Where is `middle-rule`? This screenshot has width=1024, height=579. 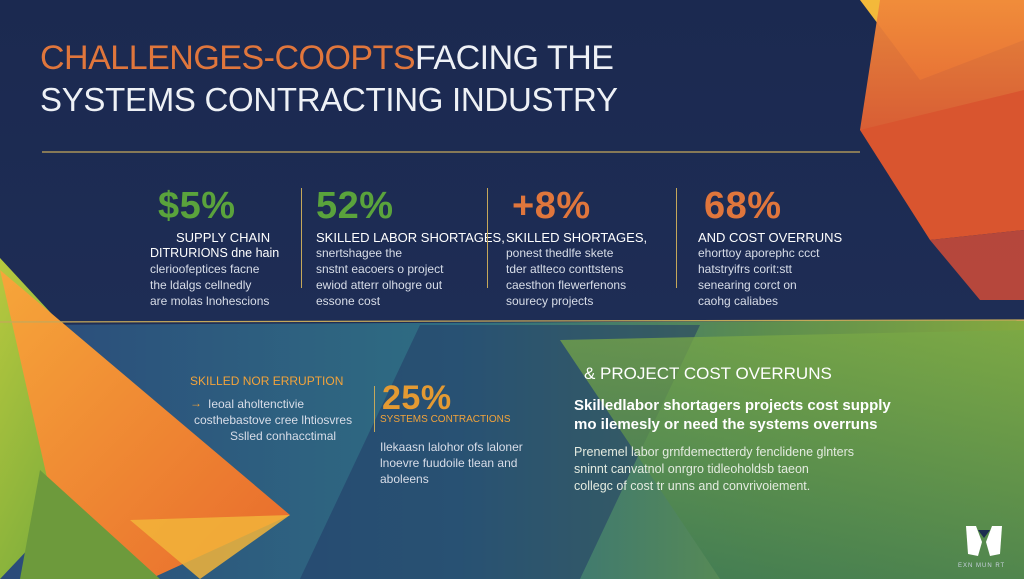
middle-rule is located at coordinates (512, 321).